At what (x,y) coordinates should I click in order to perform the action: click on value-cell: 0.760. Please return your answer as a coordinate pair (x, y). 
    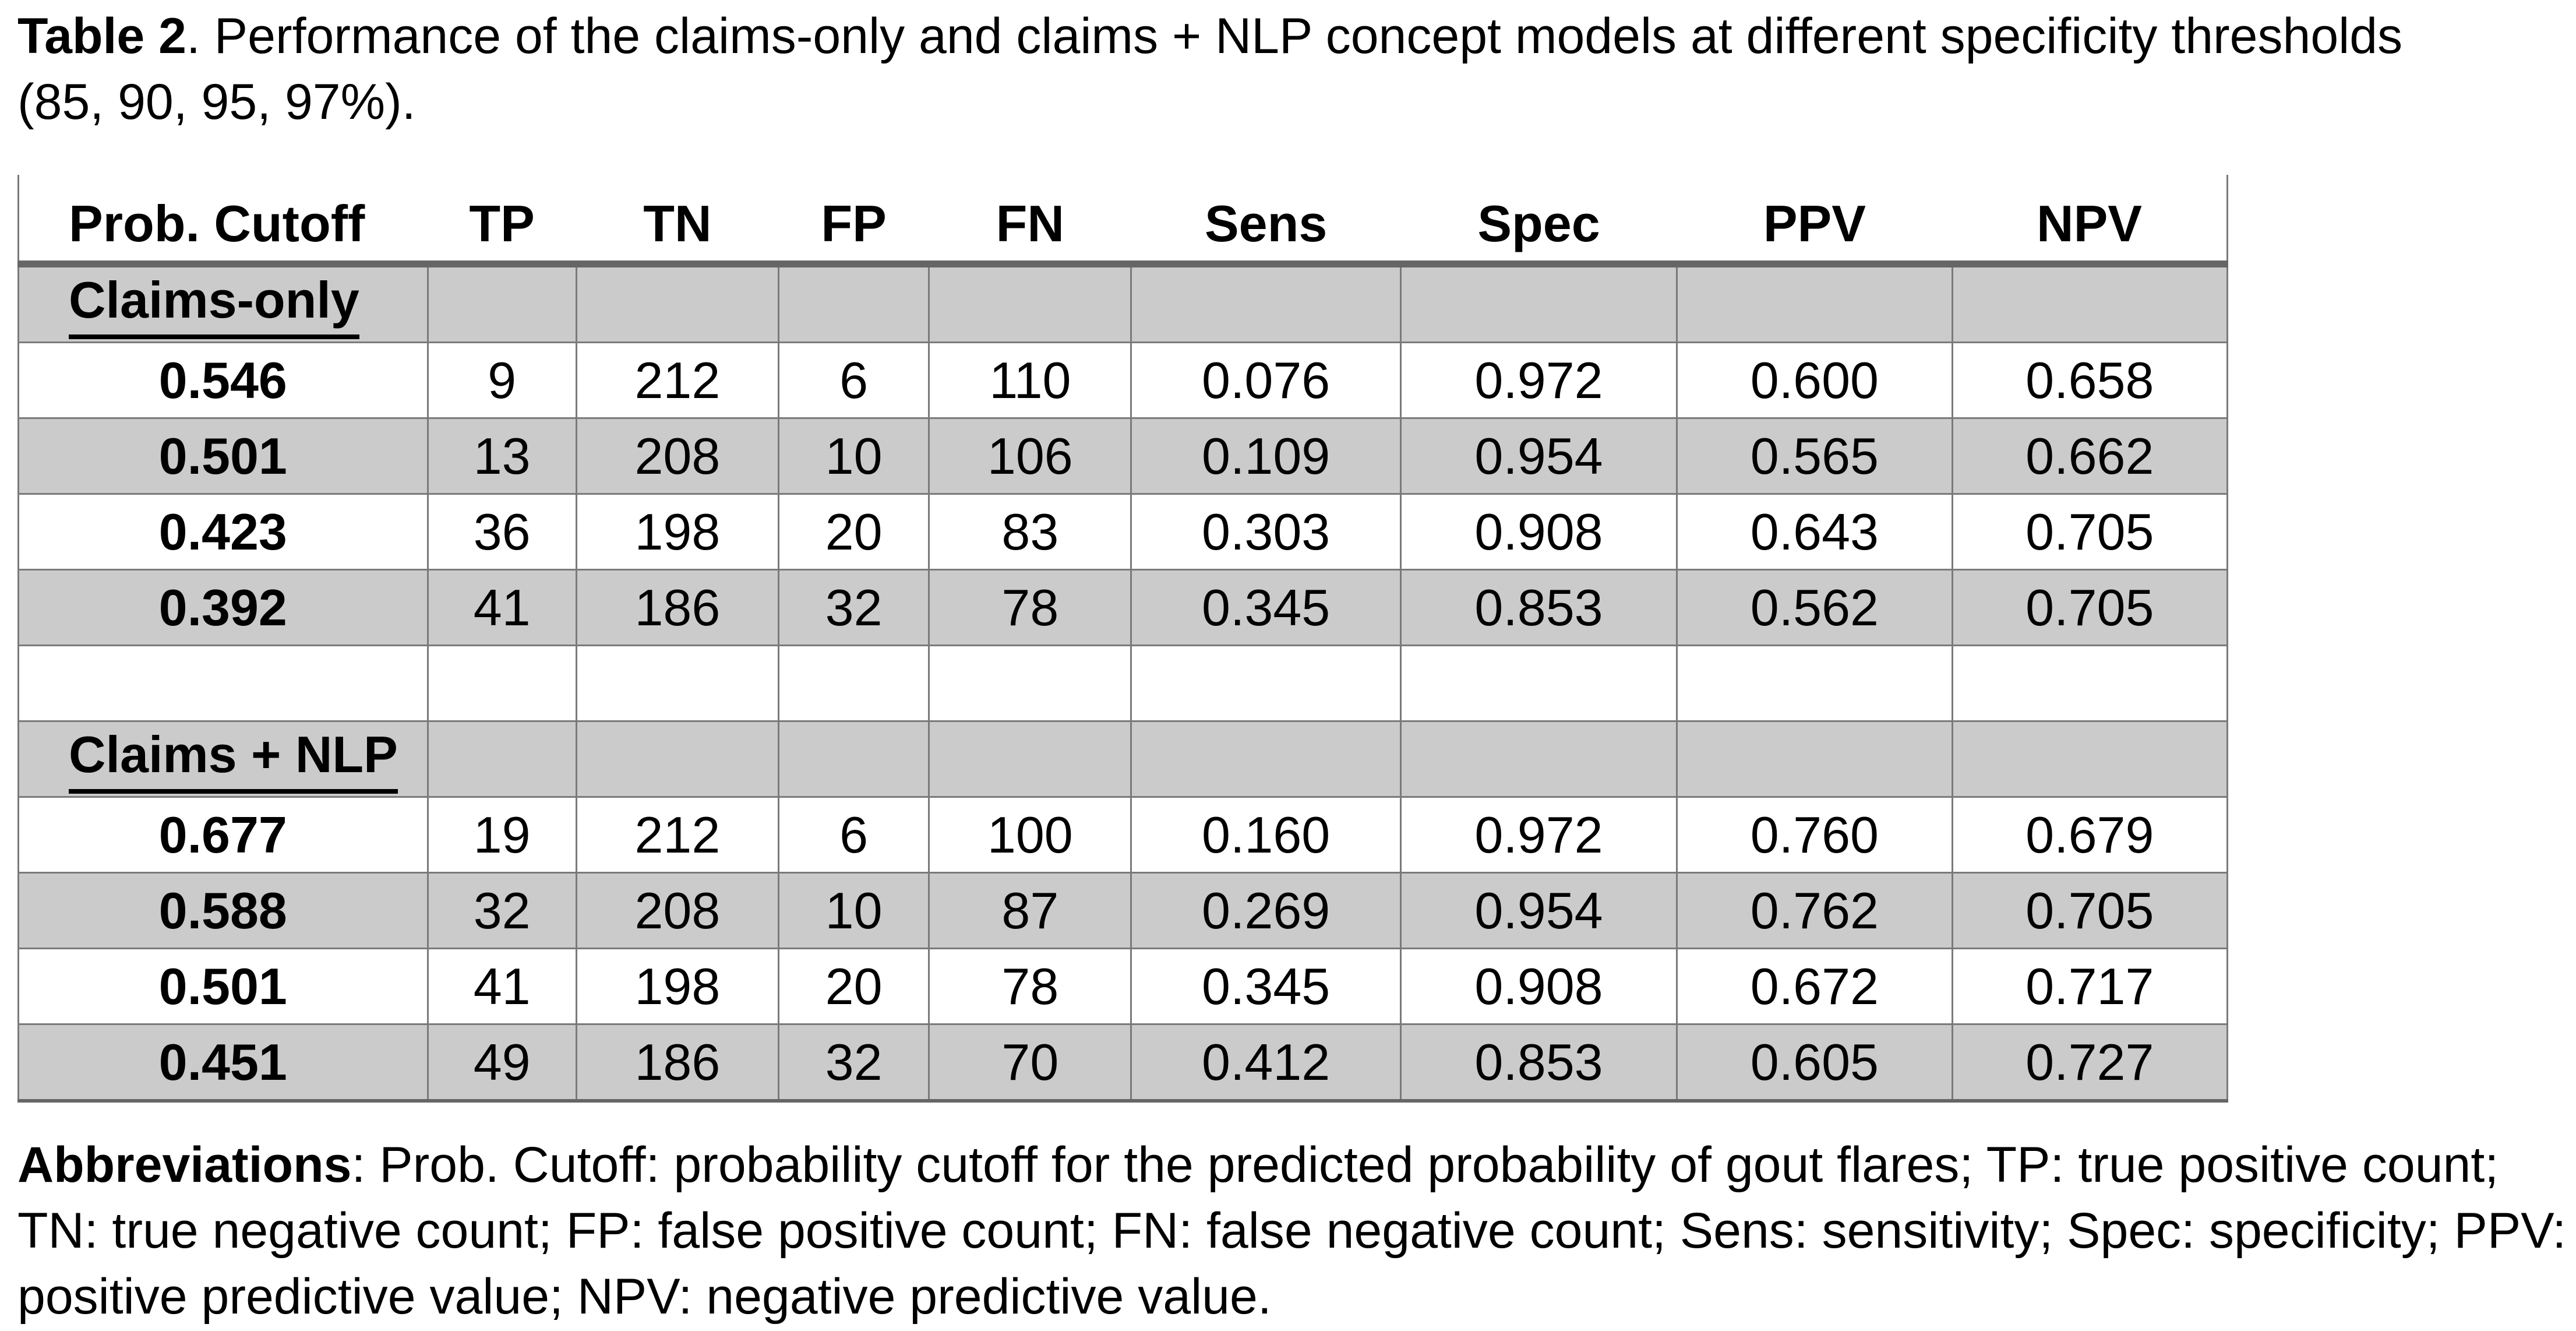
    Looking at the image, I should click on (1815, 835).